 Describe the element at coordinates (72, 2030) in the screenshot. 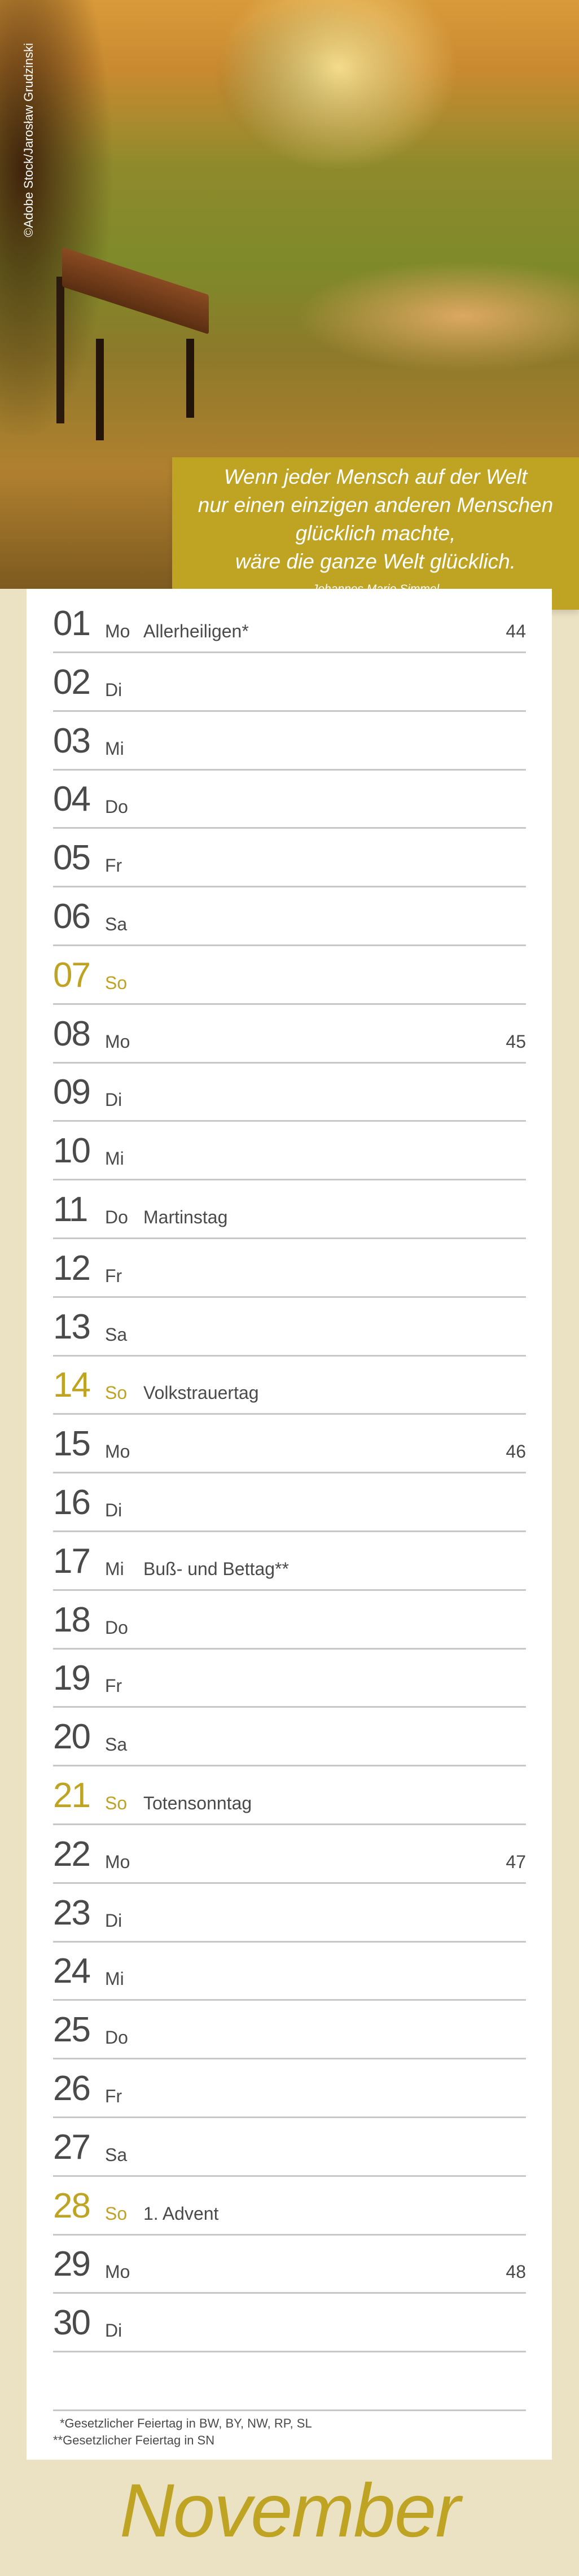

I see `day-number: 25` at that location.